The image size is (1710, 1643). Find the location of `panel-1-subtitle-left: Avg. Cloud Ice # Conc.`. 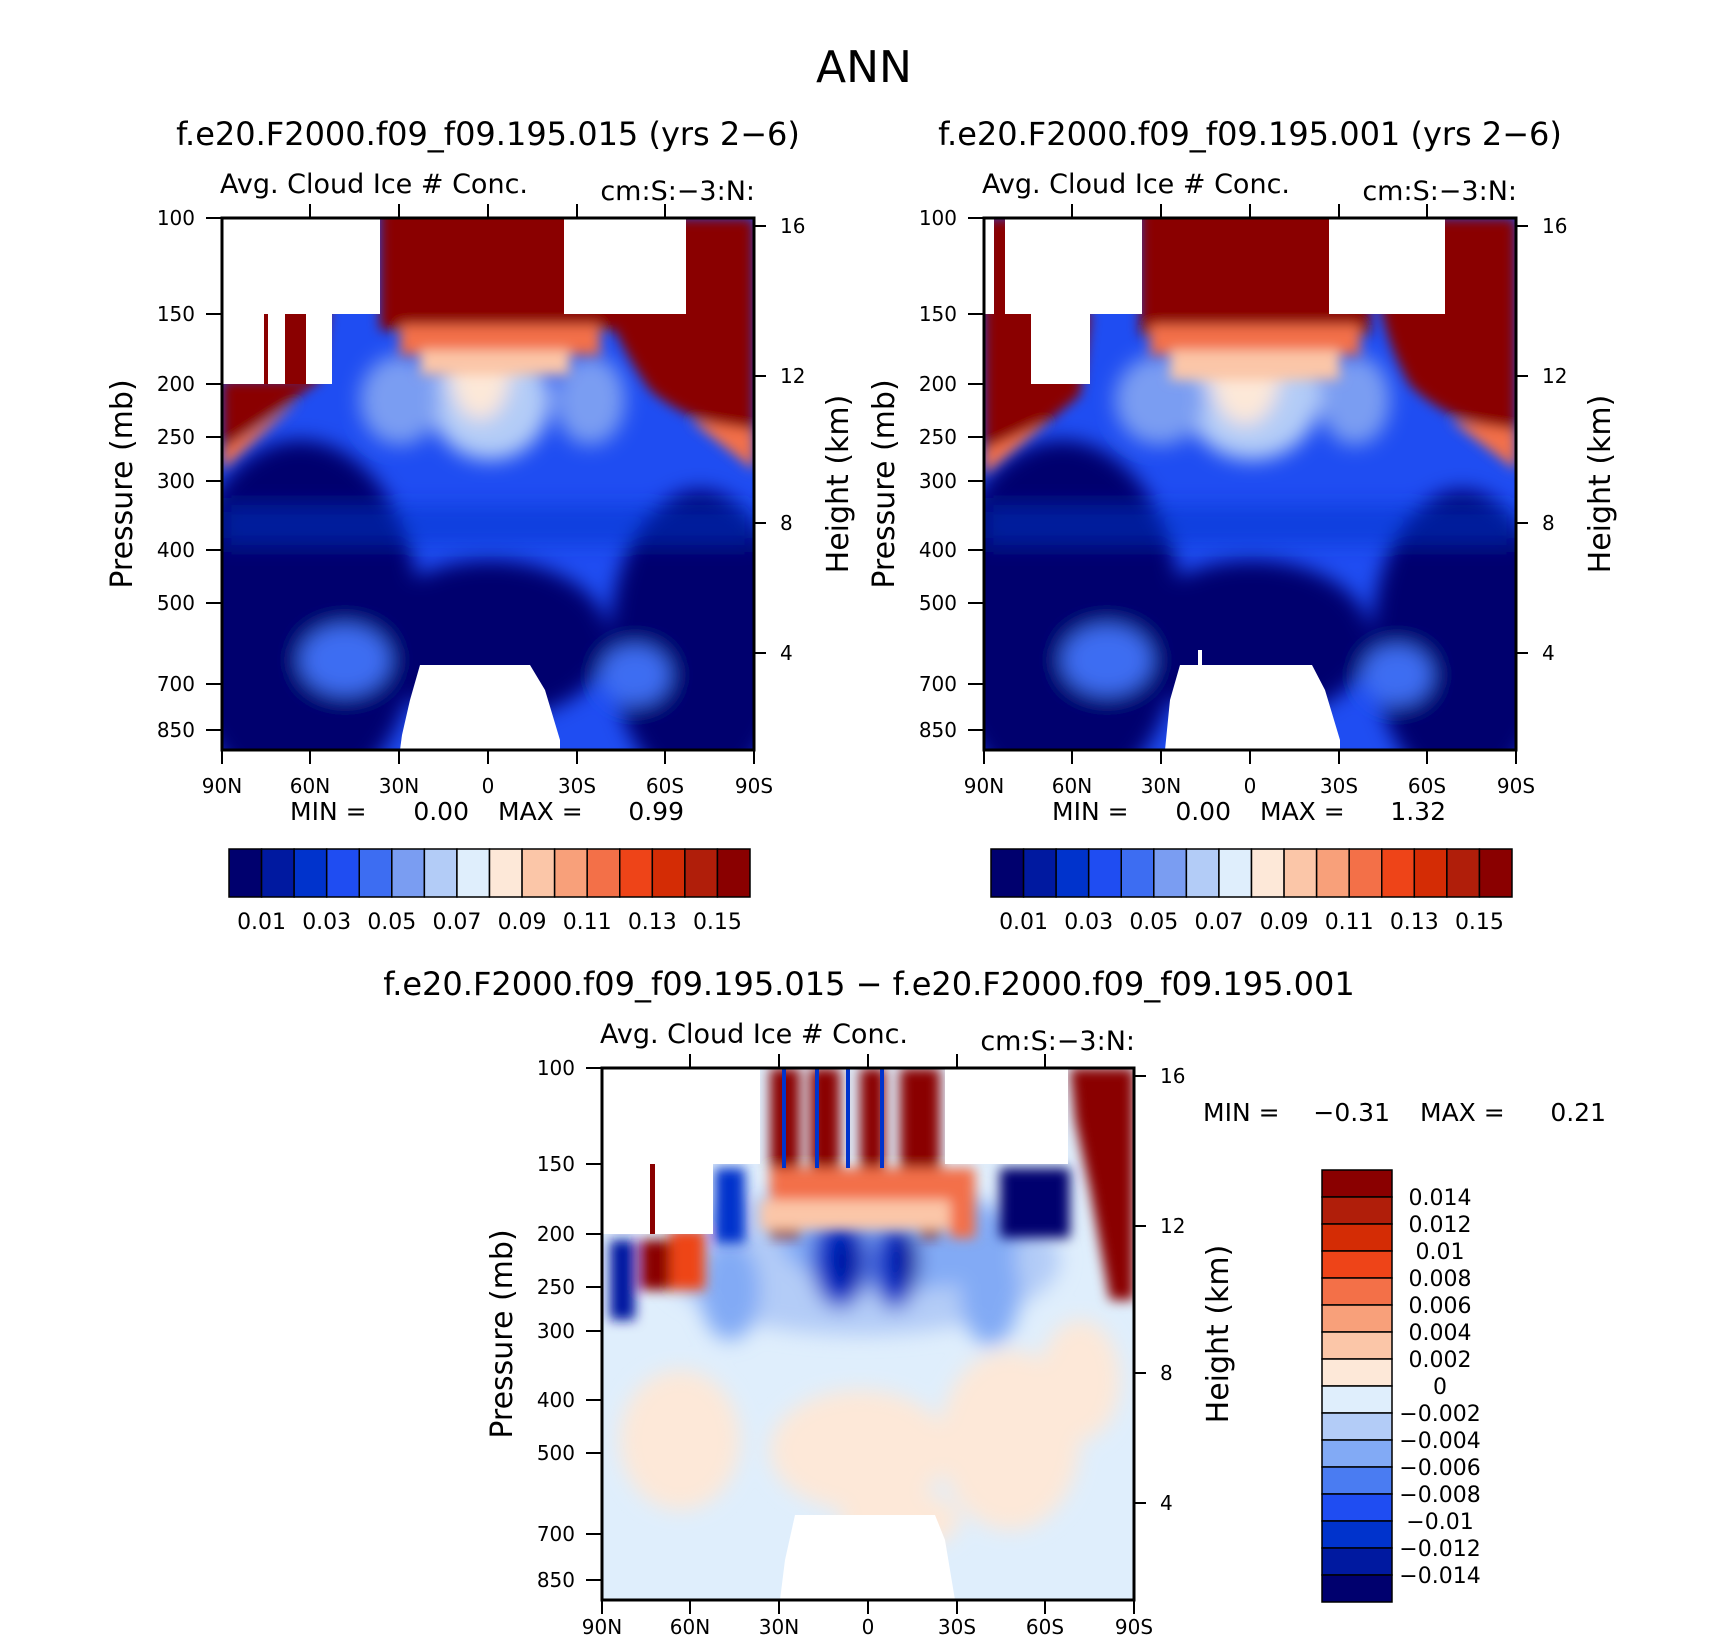

panel-1-subtitle-left: Avg. Cloud Ice # Conc. is located at coordinates (374, 184).